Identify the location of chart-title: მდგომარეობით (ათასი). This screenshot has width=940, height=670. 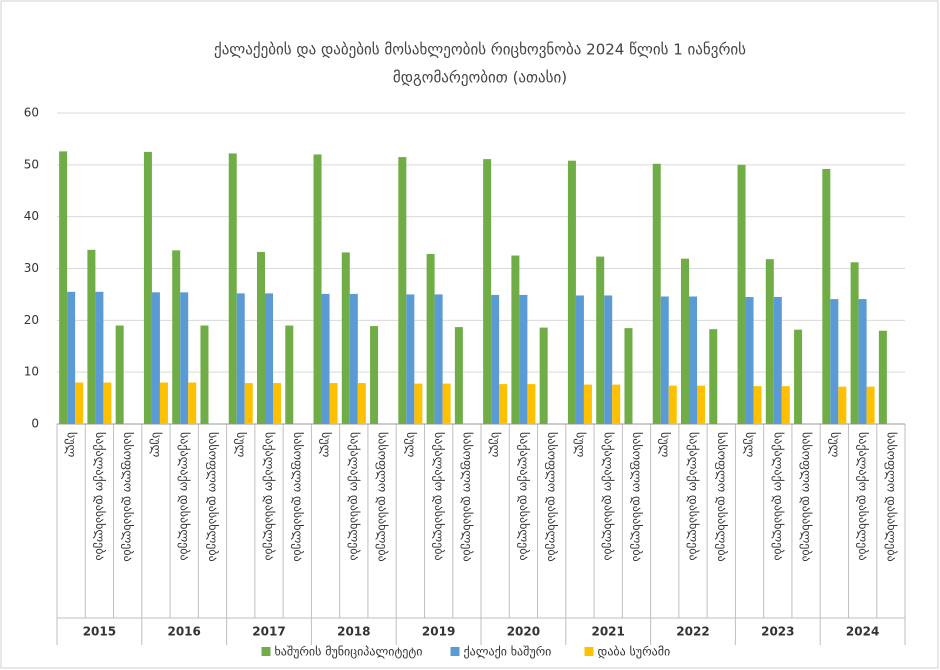
(480, 78).